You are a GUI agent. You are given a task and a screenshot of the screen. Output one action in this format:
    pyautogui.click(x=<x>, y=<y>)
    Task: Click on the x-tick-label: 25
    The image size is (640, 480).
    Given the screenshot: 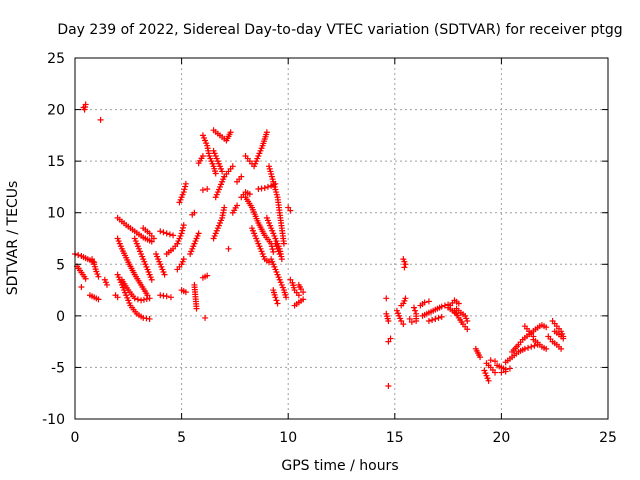 What is the action you would take?
    pyautogui.click(x=608, y=438)
    